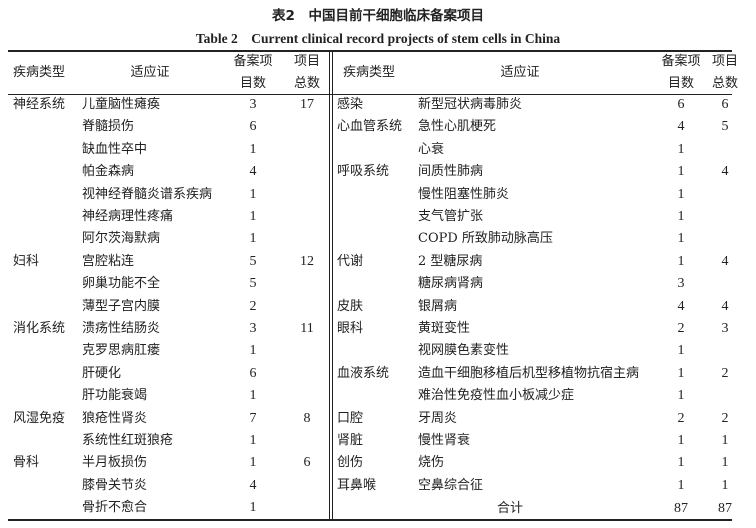 The height and width of the screenshot is (528, 756). What do you see at coordinates (451, 216) in the screenshot?
I see `indication-cell: 支气管扩张` at bounding box center [451, 216].